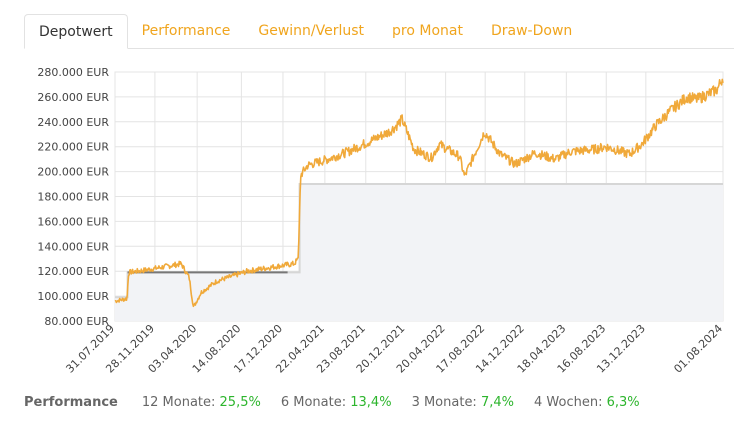  I want to click on tab-gewinn-verlust: Gewinn/Verlust, so click(311, 31).